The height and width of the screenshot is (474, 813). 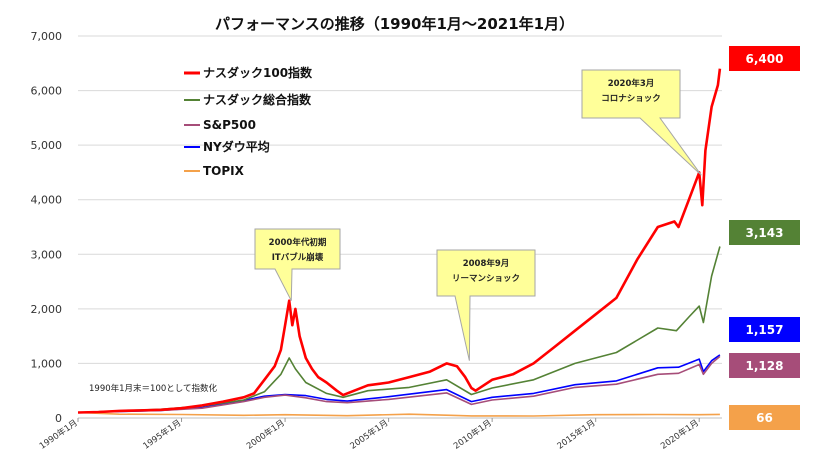 What do you see at coordinates (47, 145) in the screenshot?
I see `y-tick-label: 5,000` at bounding box center [47, 145].